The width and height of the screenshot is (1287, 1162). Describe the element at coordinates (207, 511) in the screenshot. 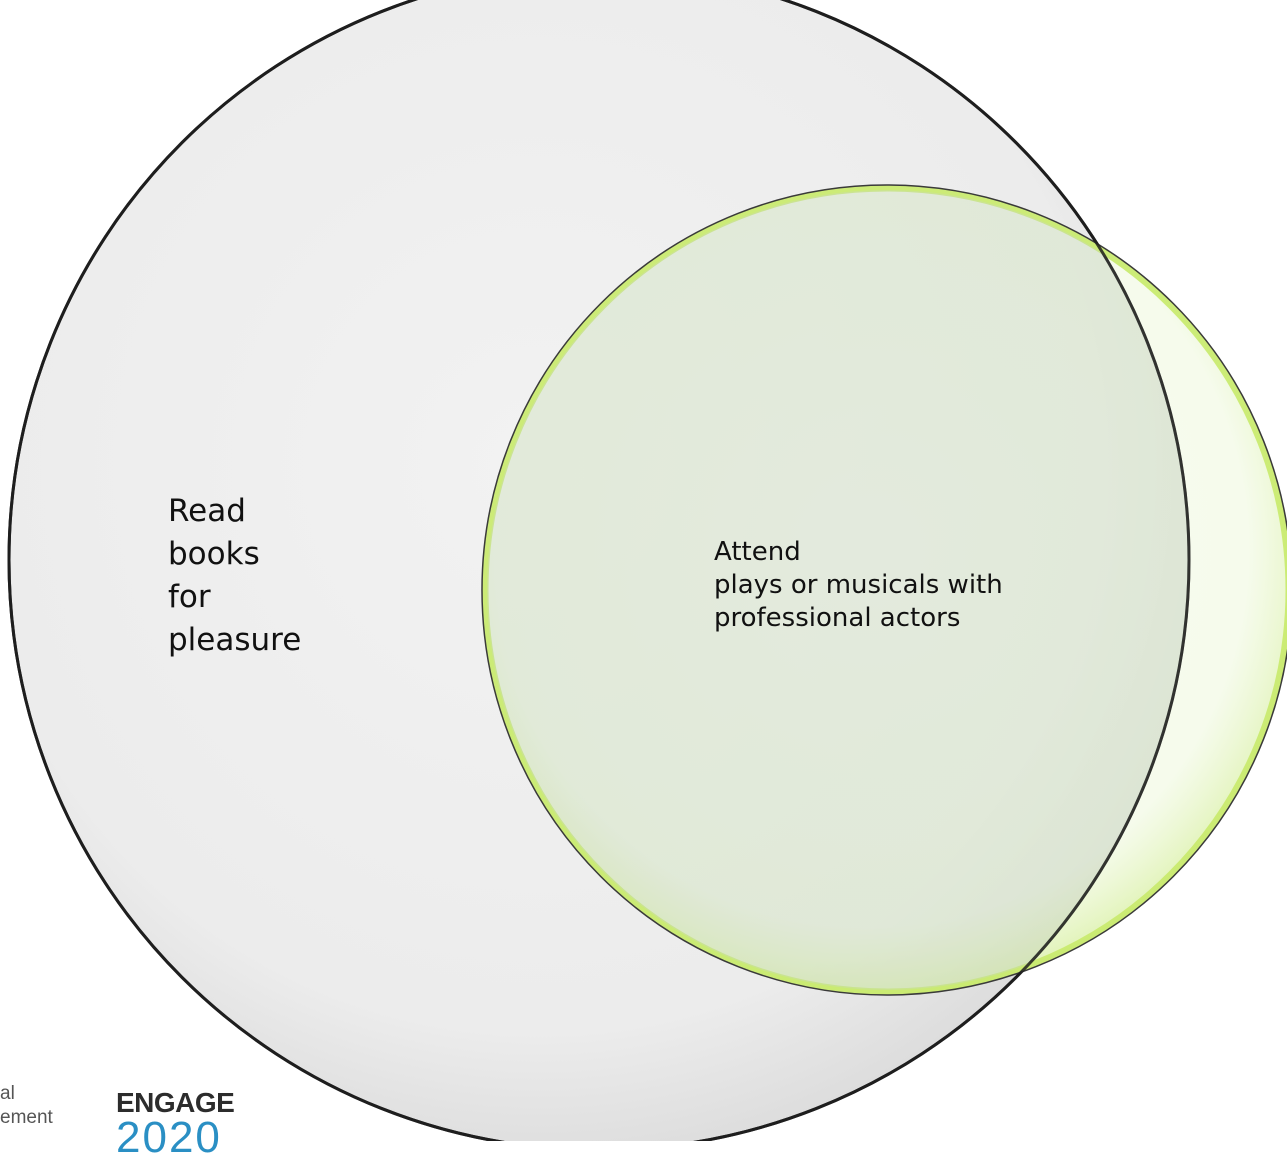

I see `set-read-books-label-line: Read` at that location.